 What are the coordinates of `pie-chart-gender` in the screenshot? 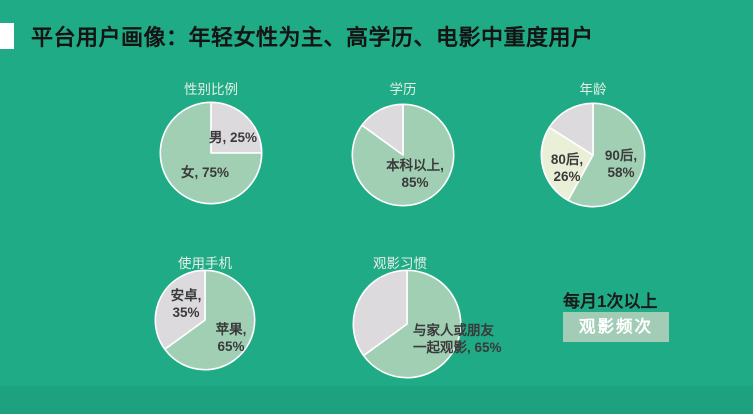 It's located at (211, 153).